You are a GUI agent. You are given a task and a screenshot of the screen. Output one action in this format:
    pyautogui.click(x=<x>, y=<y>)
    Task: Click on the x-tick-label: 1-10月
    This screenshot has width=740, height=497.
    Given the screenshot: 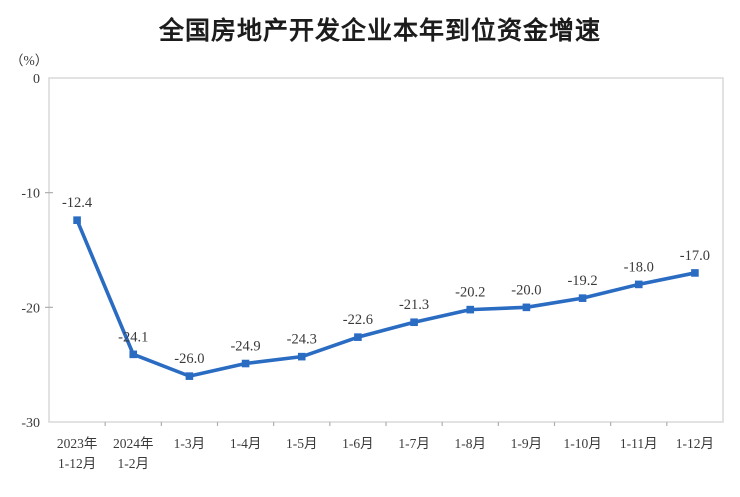 What is the action you would take?
    pyautogui.click(x=582, y=443)
    